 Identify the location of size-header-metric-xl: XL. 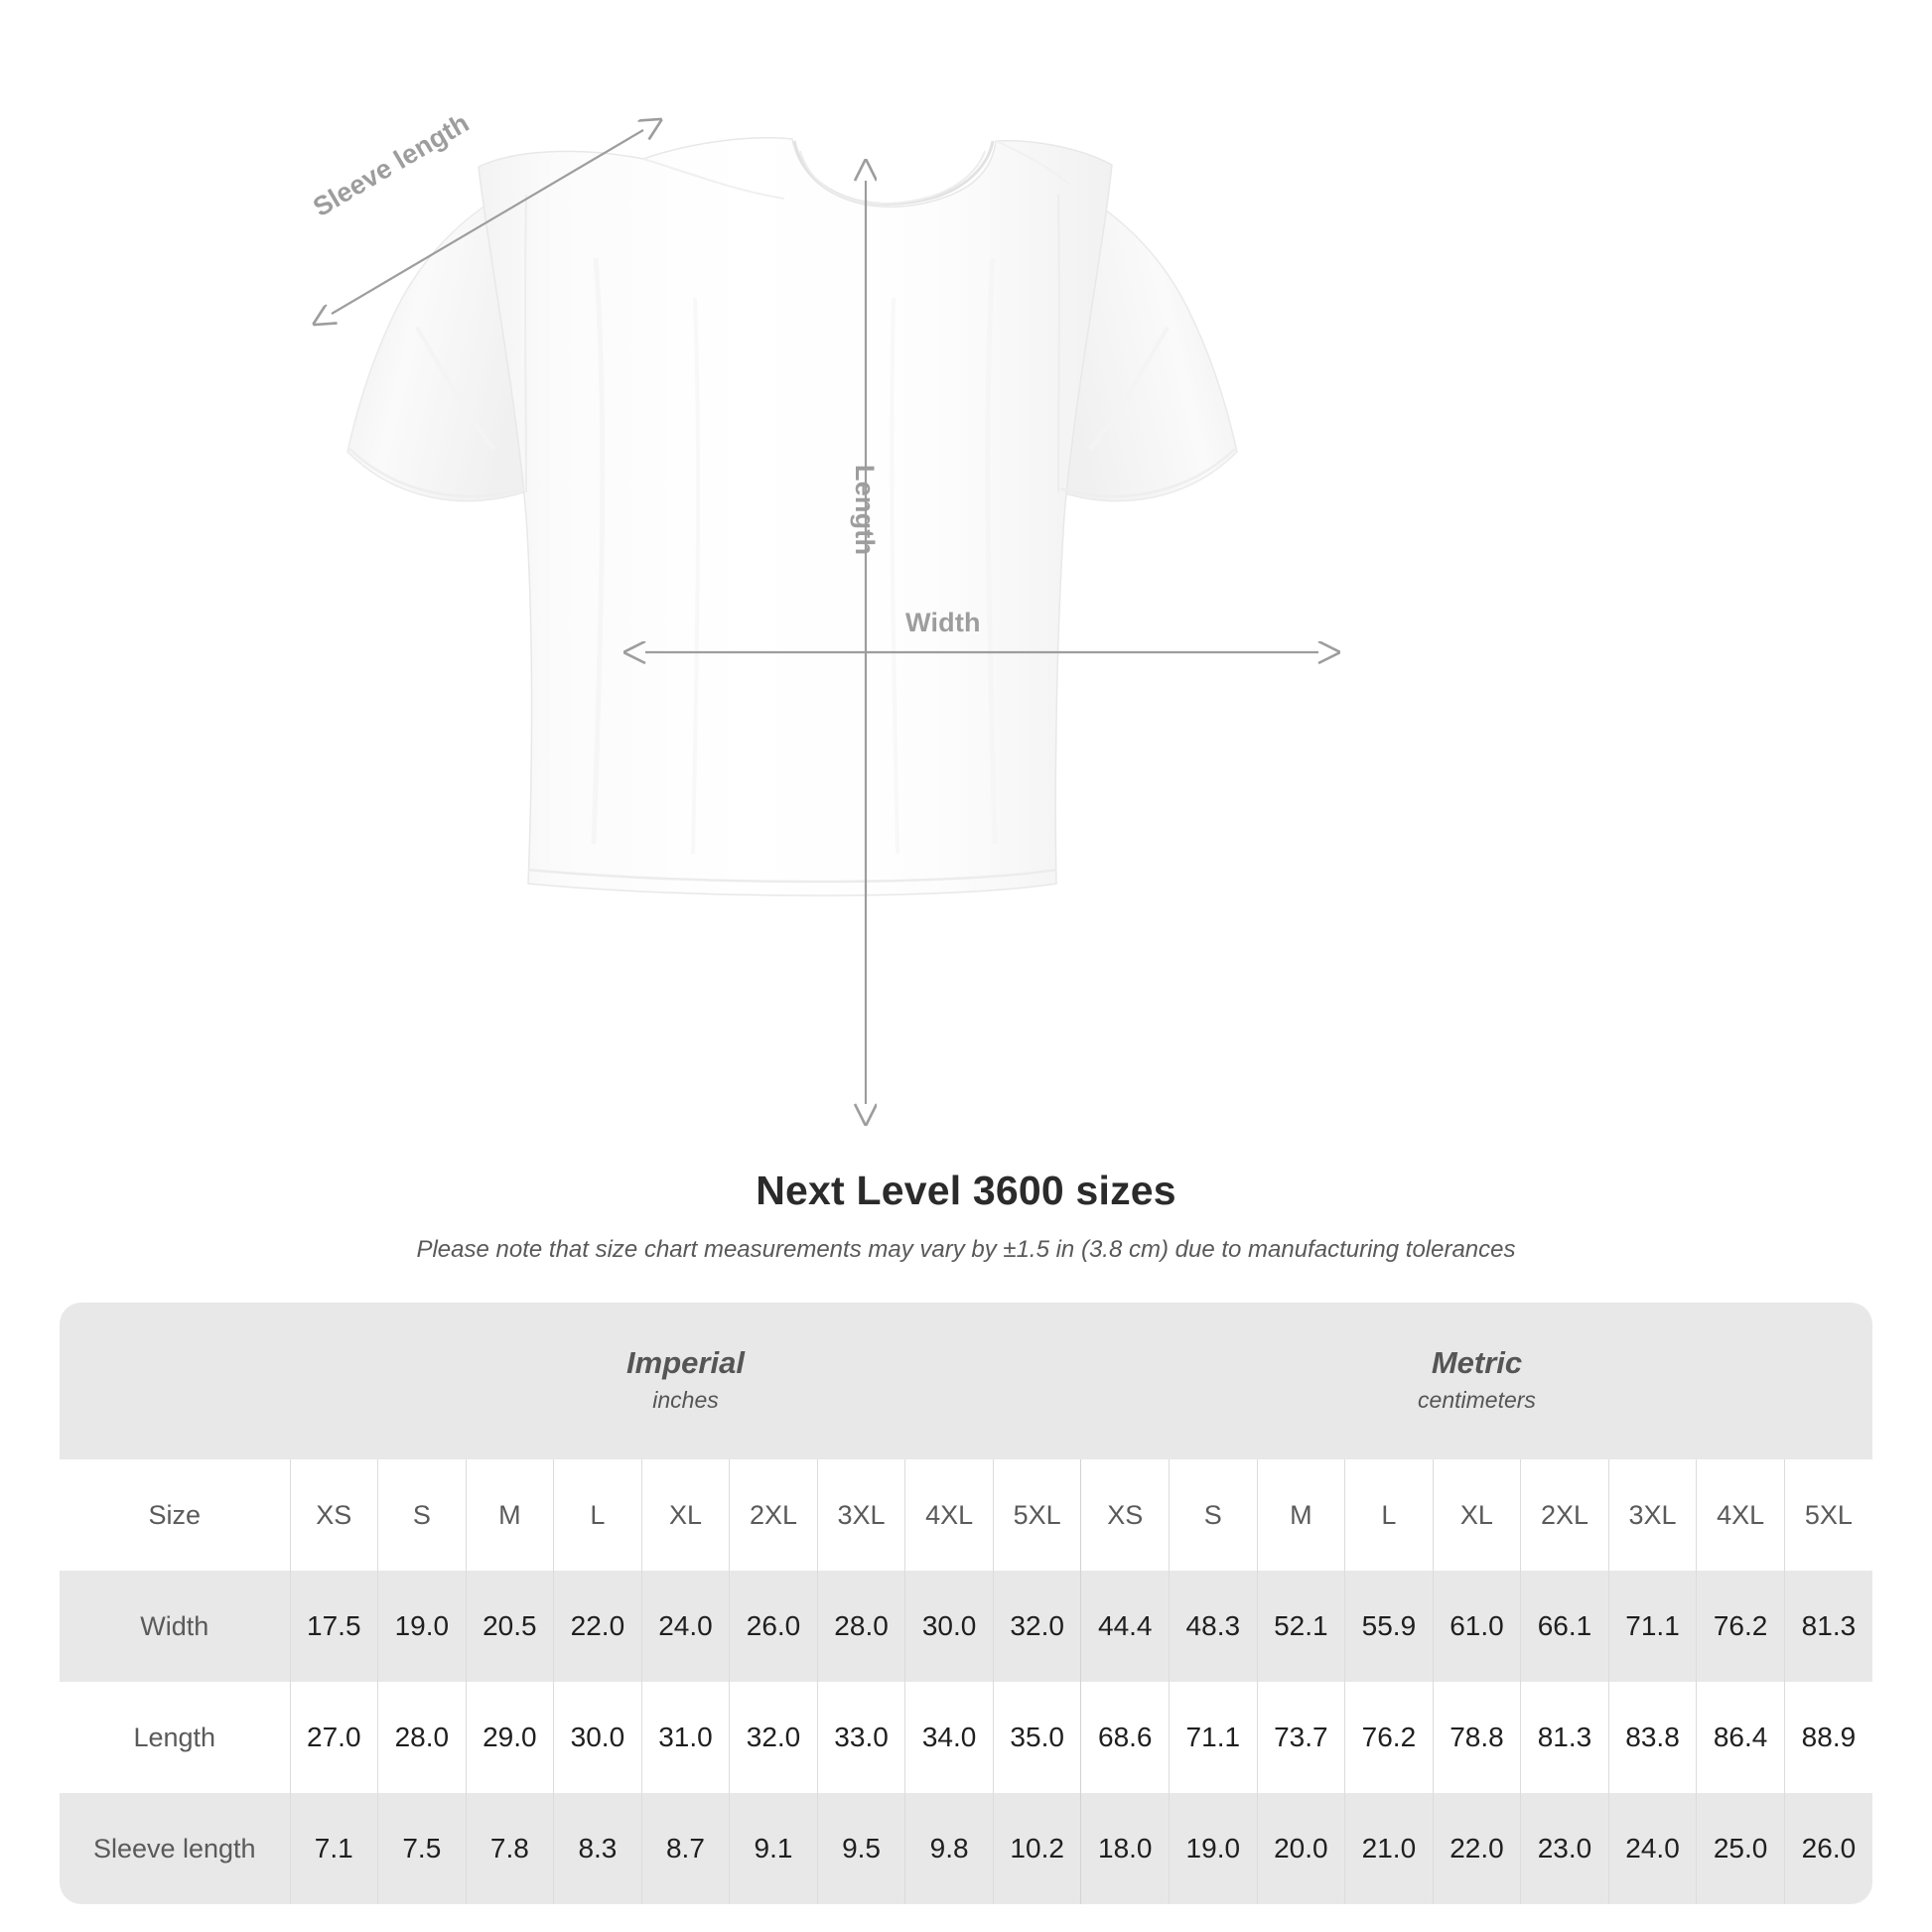
(1477, 1515).